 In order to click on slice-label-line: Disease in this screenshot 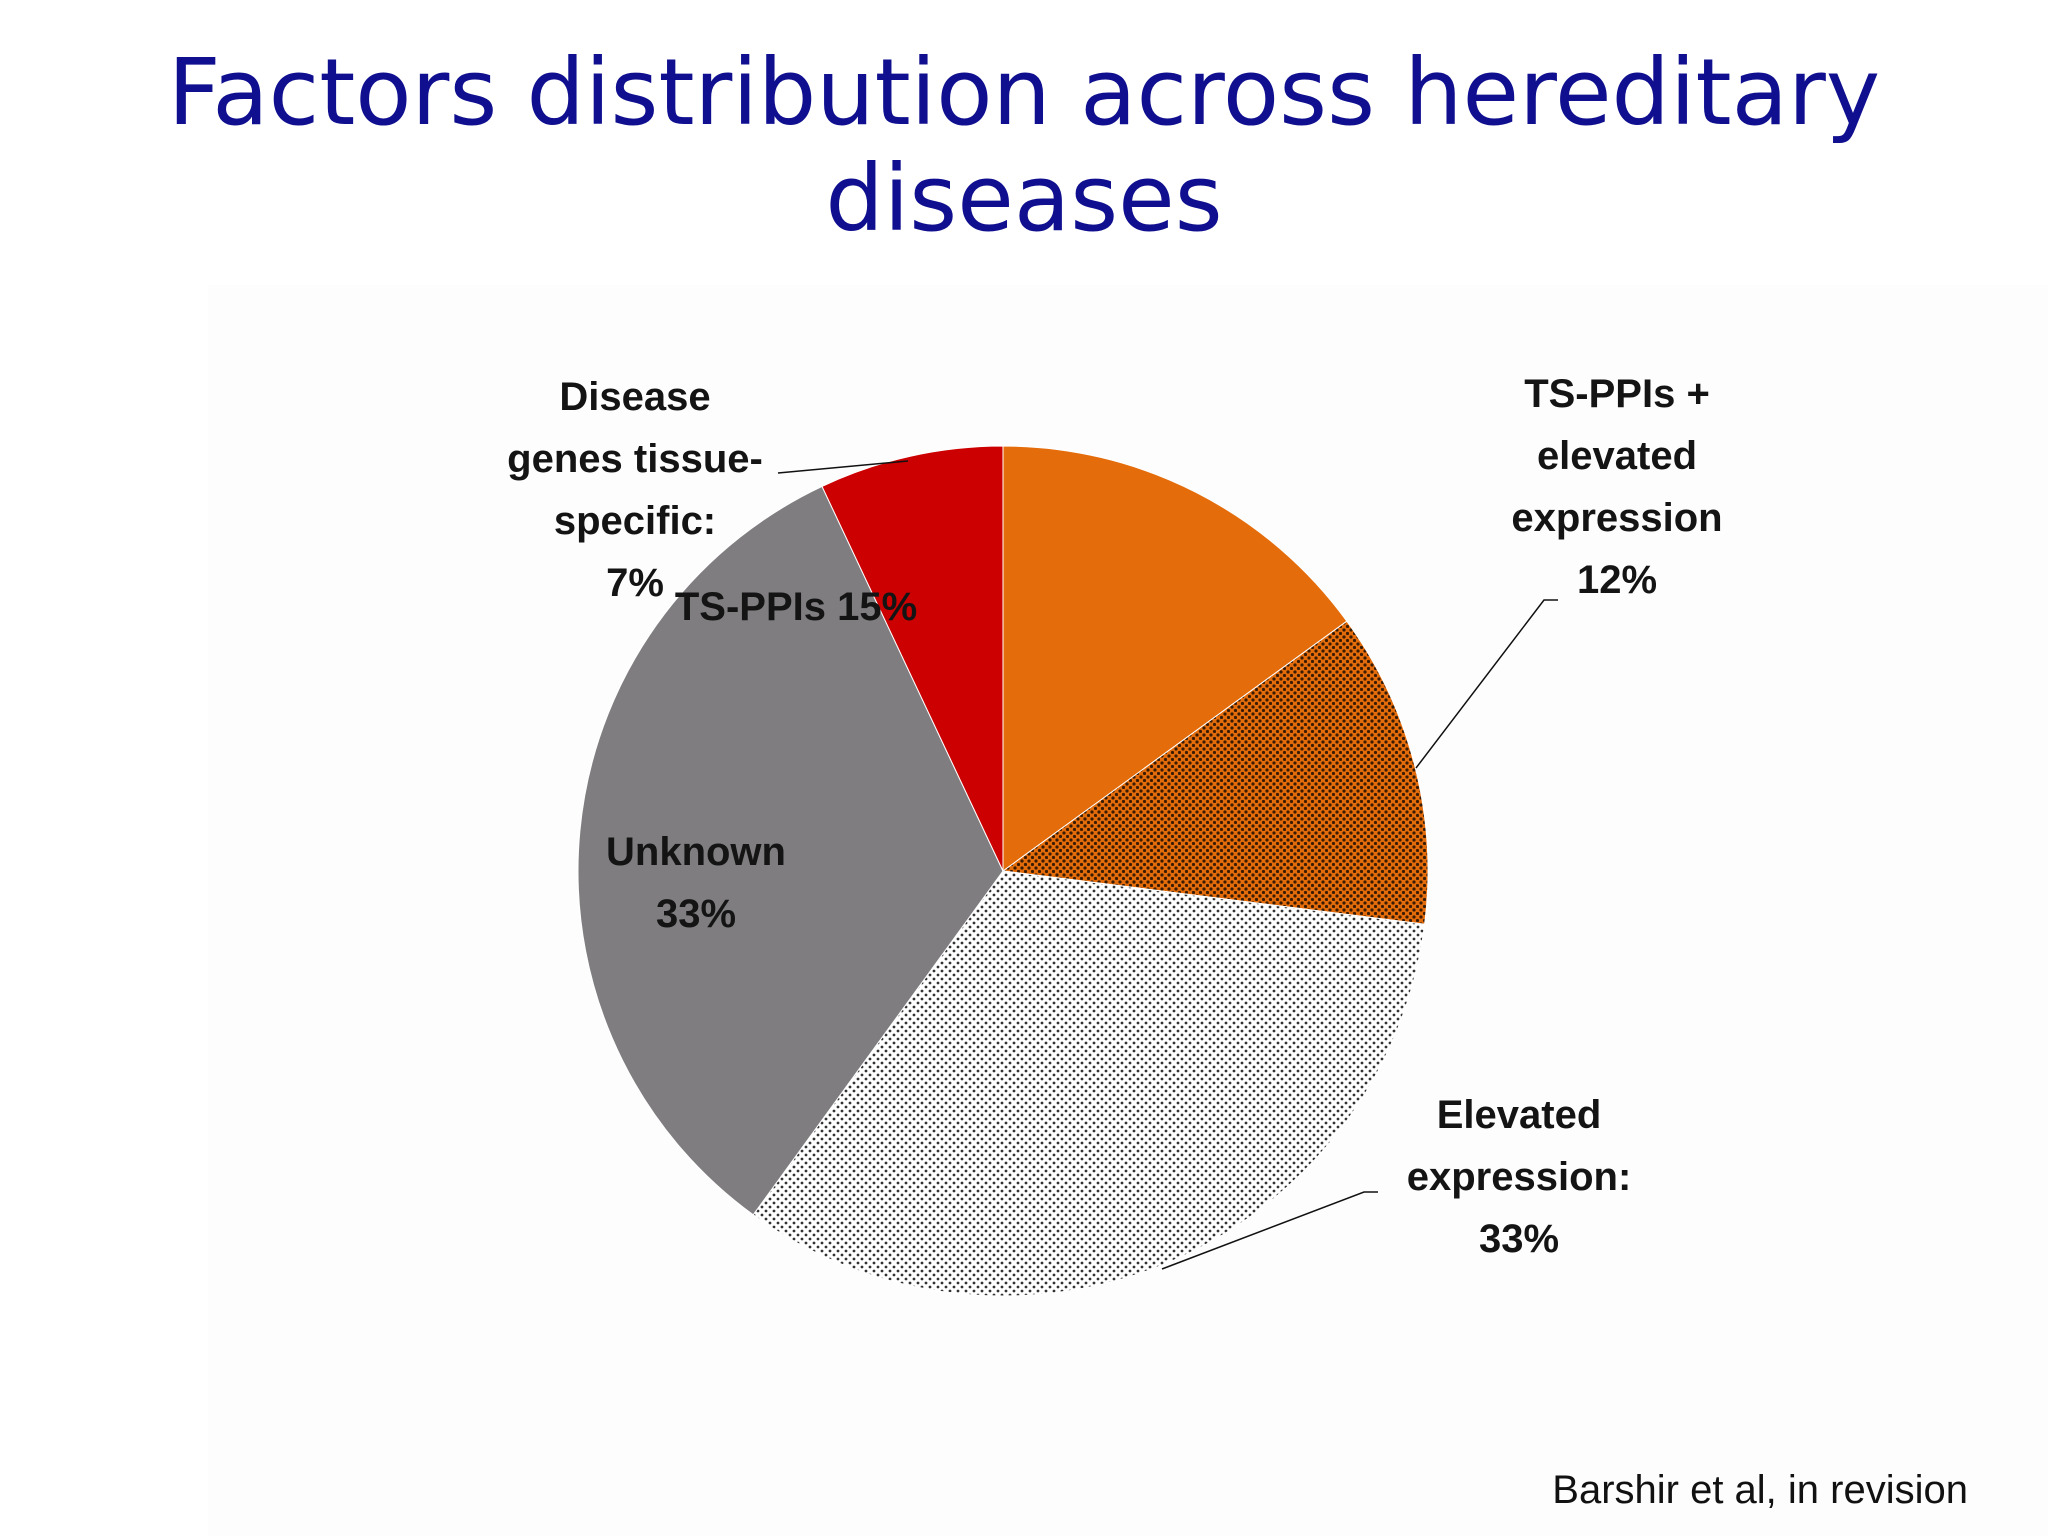, I will do `click(634, 397)`.